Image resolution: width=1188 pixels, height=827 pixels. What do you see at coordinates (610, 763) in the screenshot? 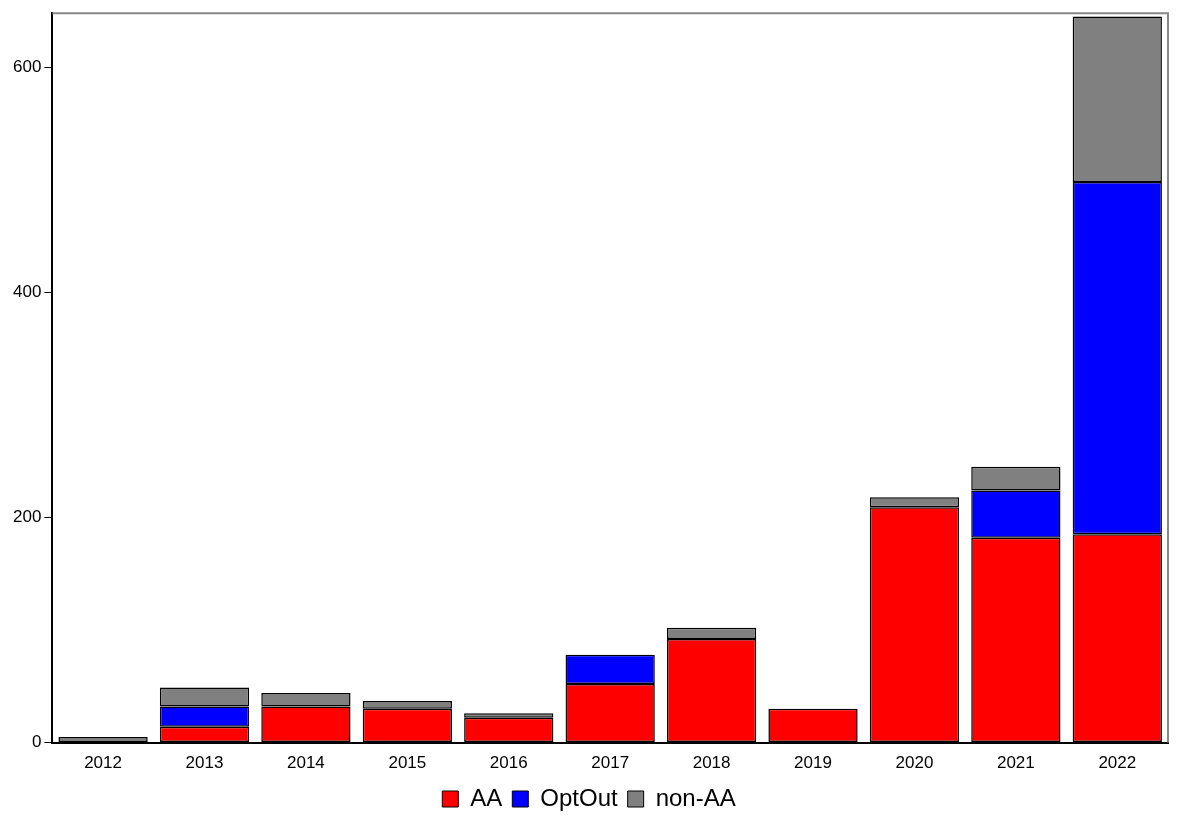
I see `x-tick-label: 2017` at bounding box center [610, 763].